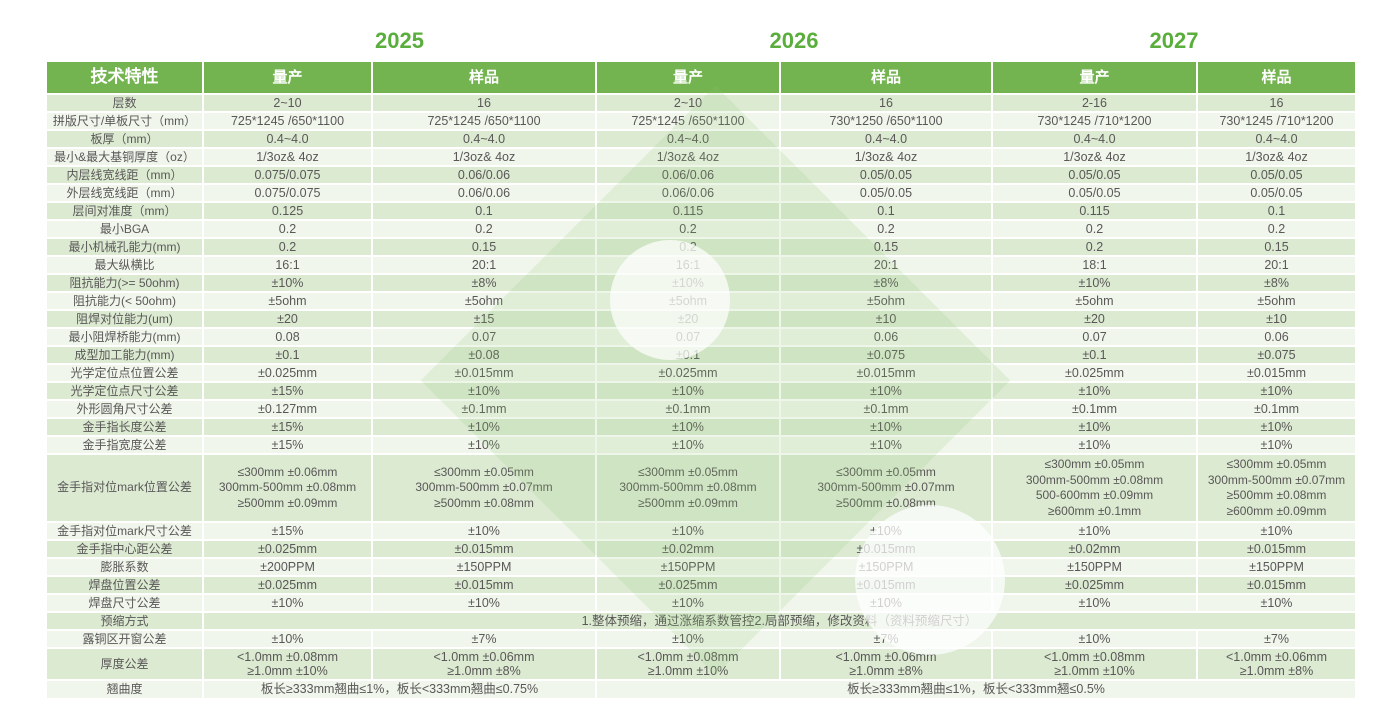  I want to click on cell: 0.06, so click(1276, 337).